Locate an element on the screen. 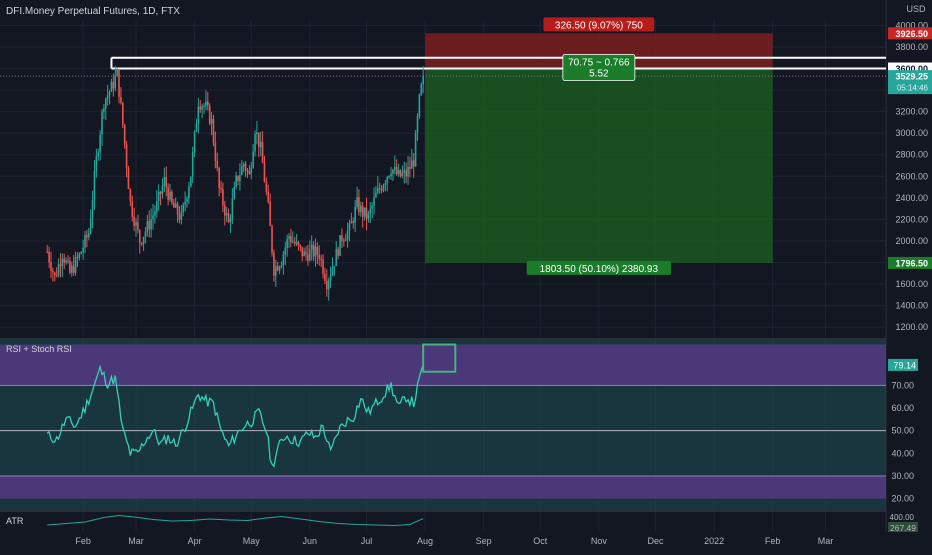  target-price-tag: 1796.50 is located at coordinates (910, 262).